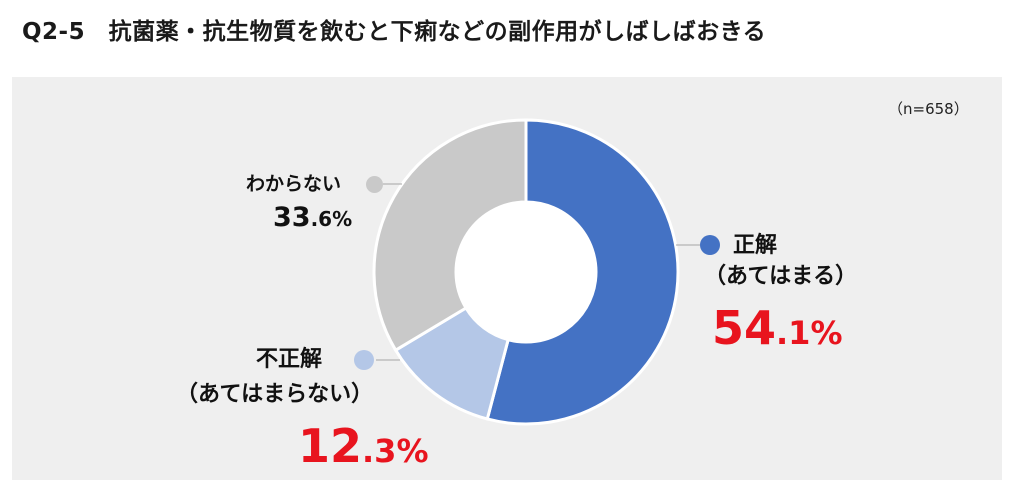 The height and width of the screenshot is (489, 1021). Describe the element at coordinates (331, 219) in the screenshot. I see `pct-unknown-dec: .6%` at that location.